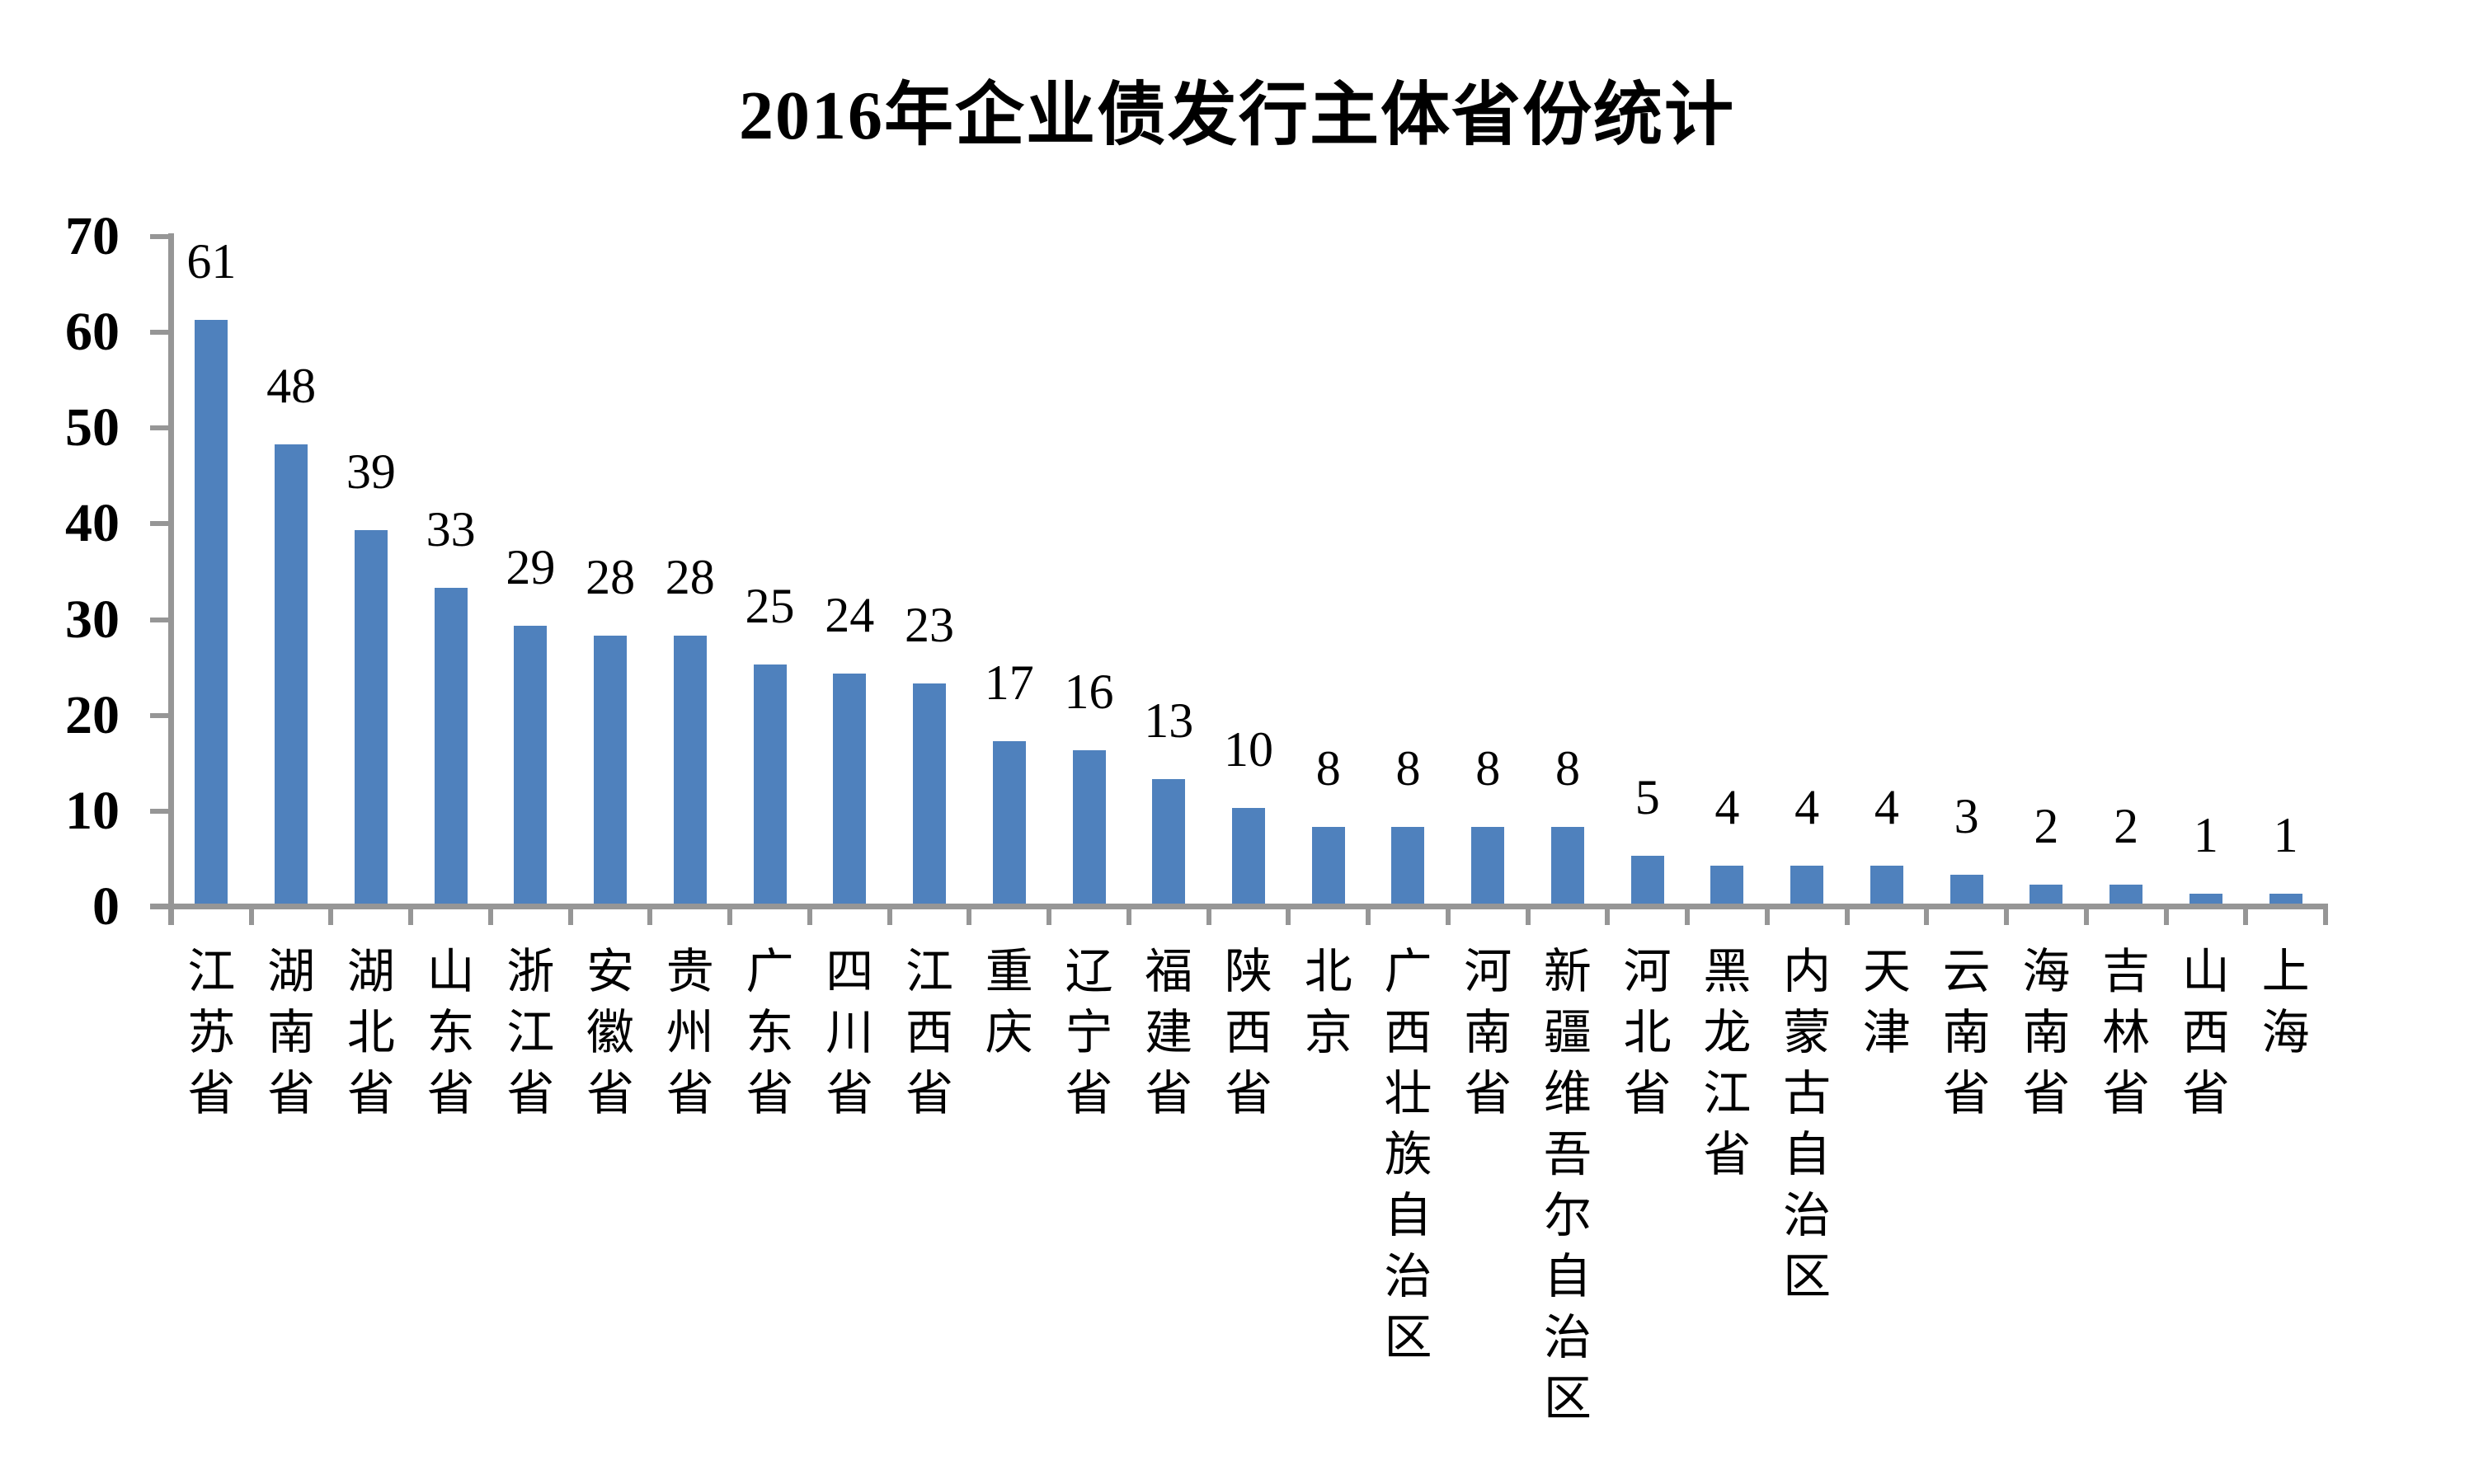  What do you see at coordinates (690, 1032) in the screenshot?
I see `category-label: 贵州省` at bounding box center [690, 1032].